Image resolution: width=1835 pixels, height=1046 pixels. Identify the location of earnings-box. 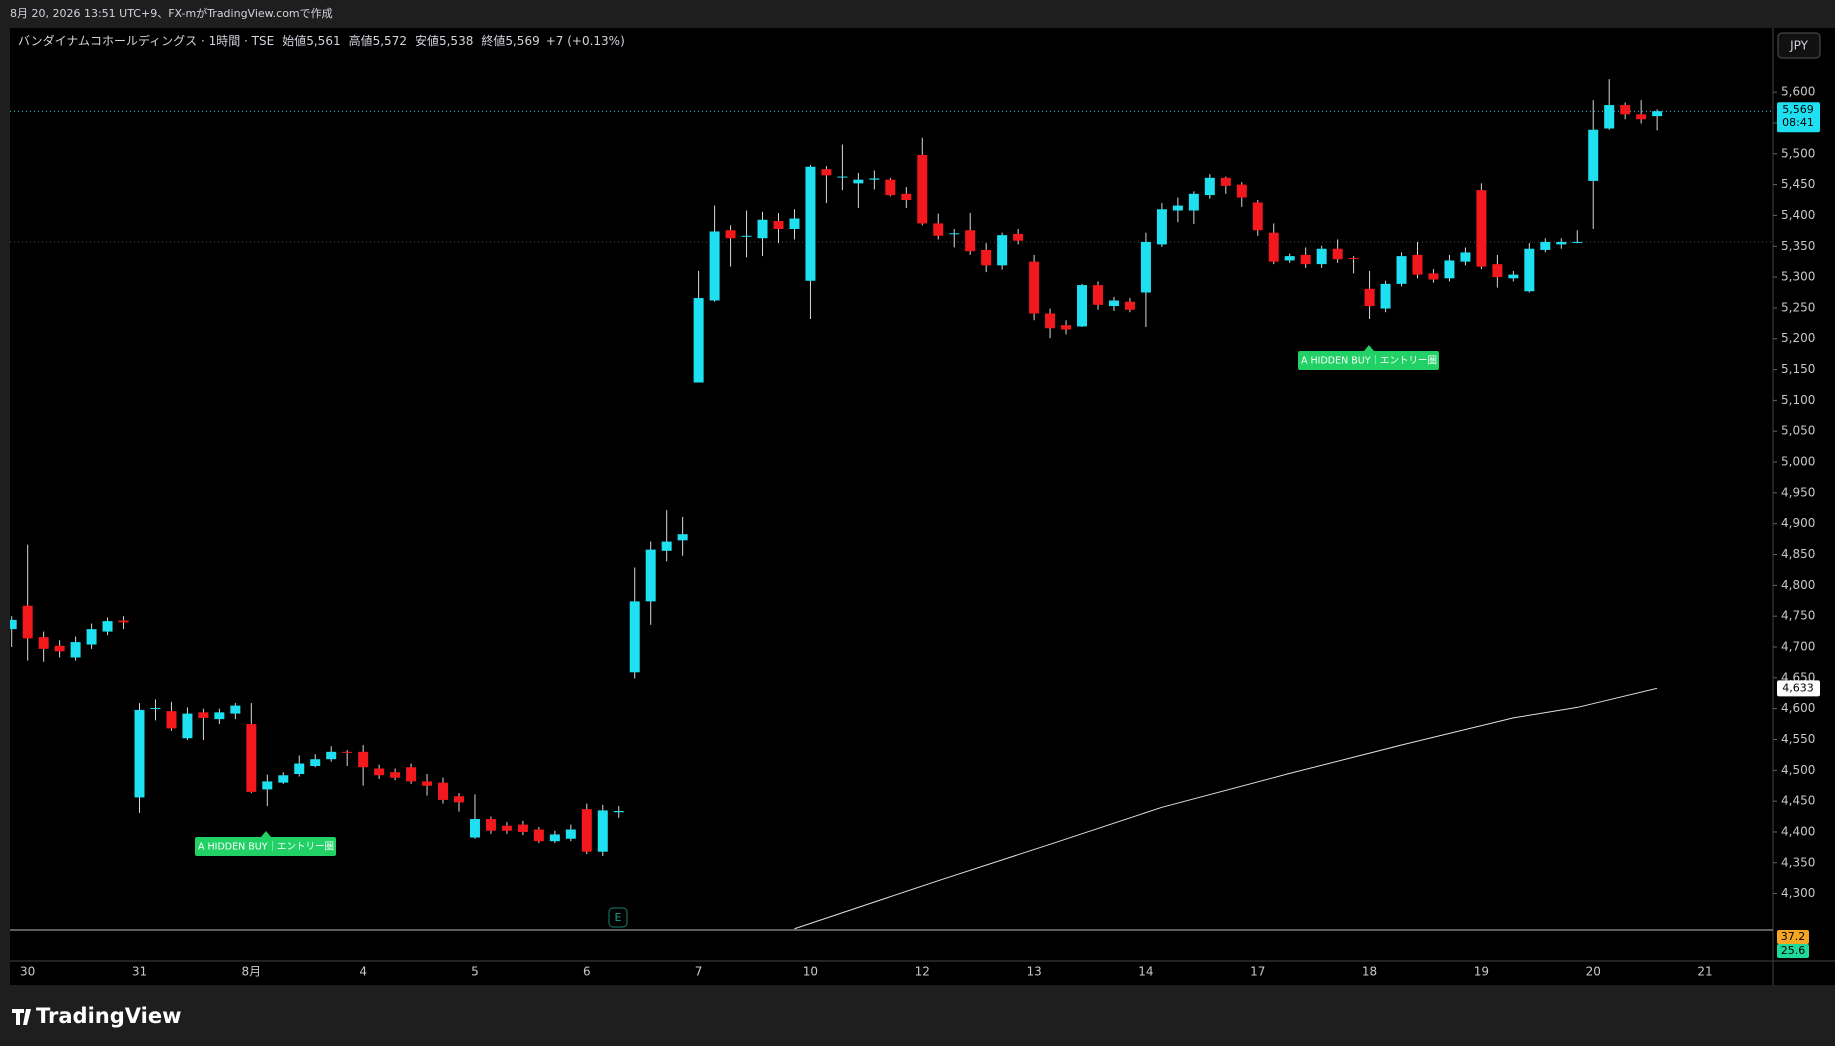
(618, 917).